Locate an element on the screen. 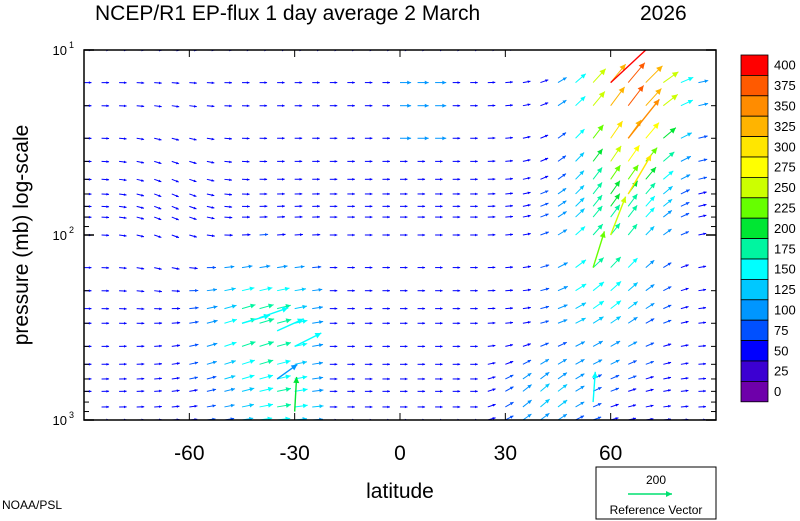 This screenshot has height=521, width=800. flux-vector-strong-head is located at coordinates (285, 309).